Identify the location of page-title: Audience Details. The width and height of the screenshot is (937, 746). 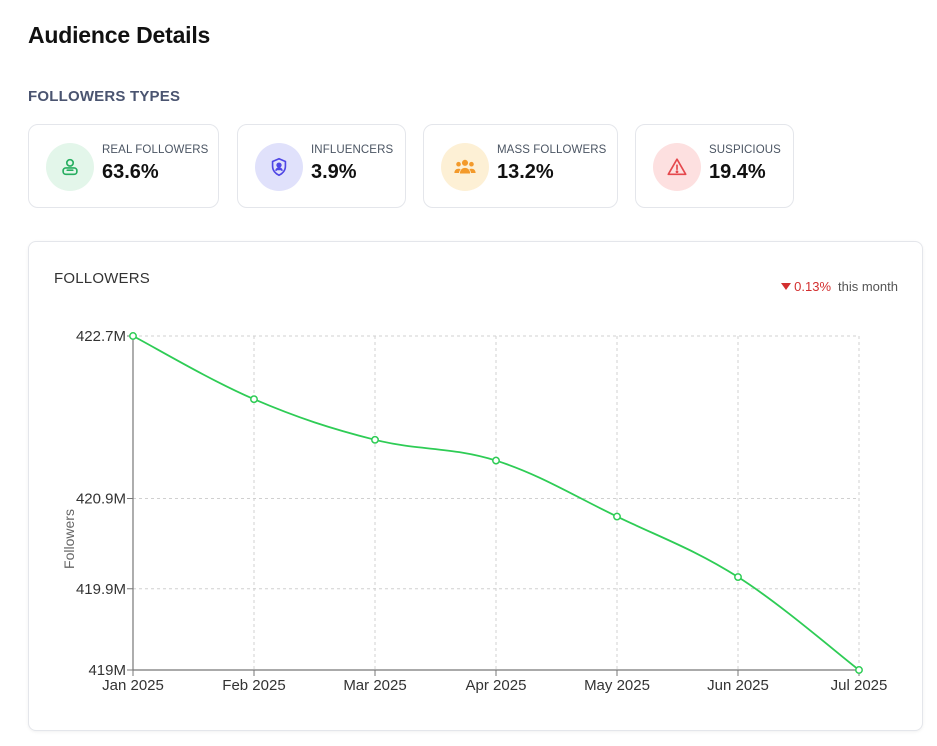
(119, 35).